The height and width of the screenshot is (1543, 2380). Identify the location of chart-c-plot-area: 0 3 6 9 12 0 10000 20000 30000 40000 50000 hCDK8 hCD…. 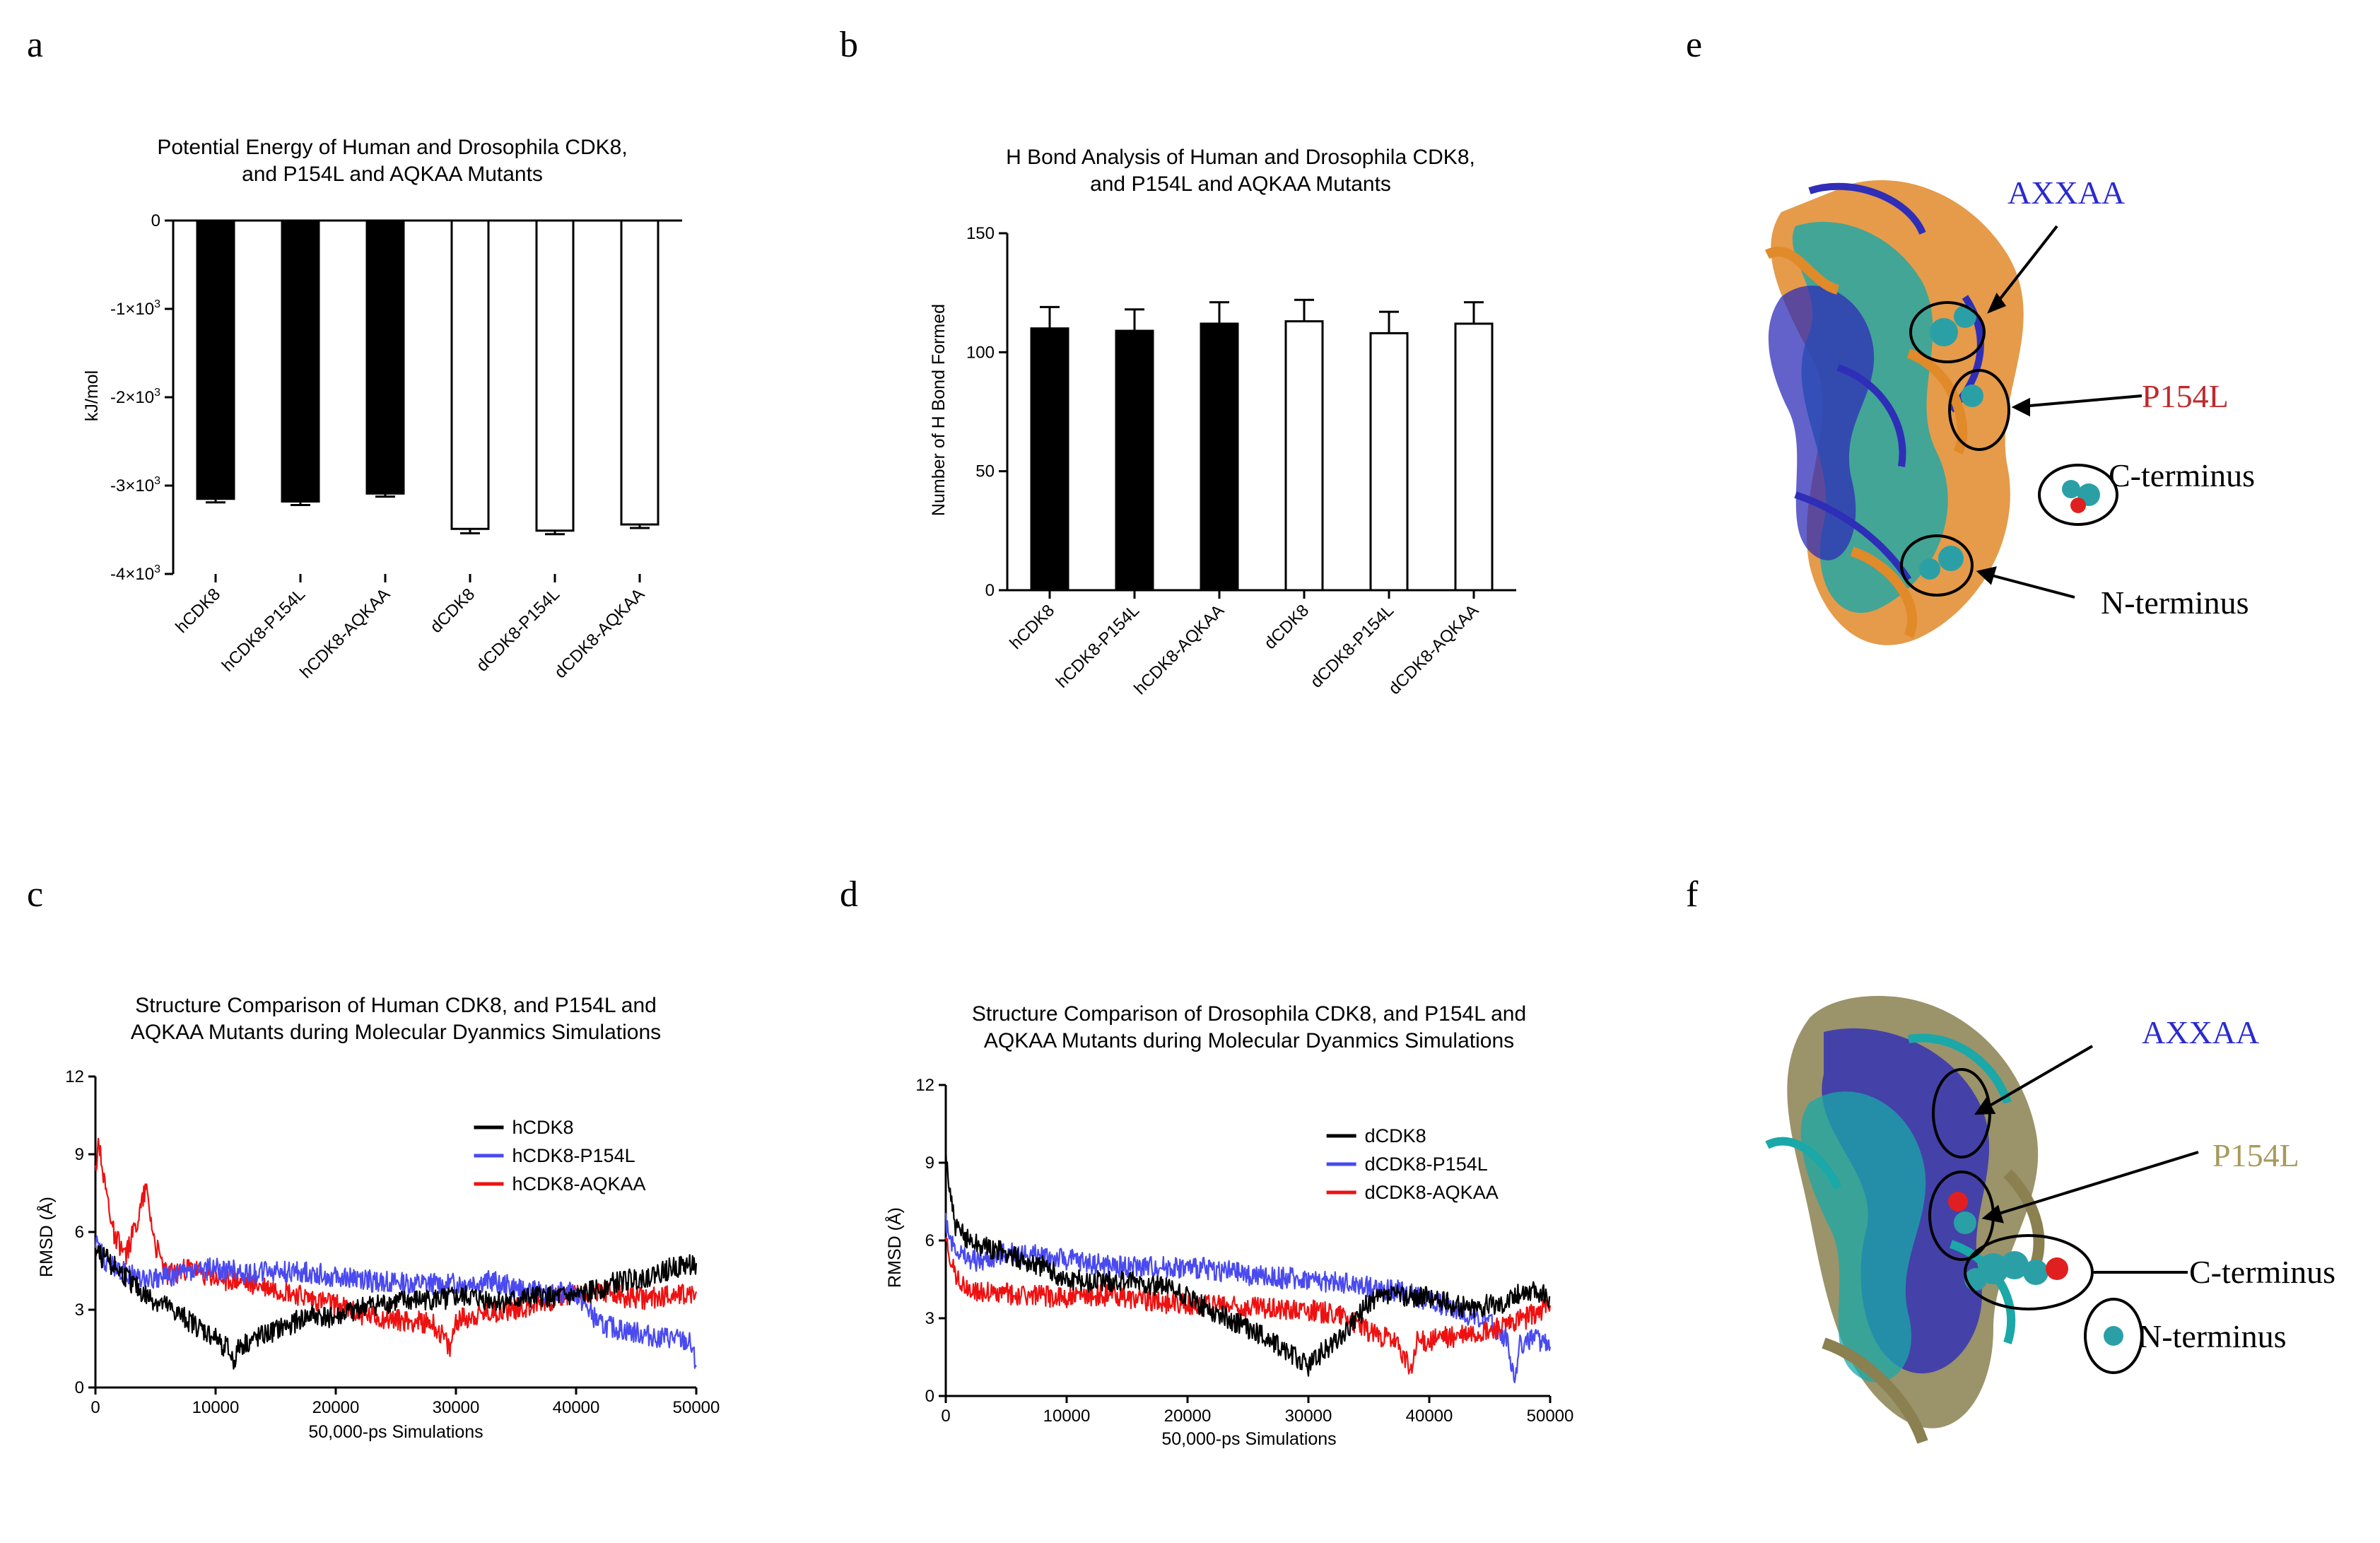
(392, 1242).